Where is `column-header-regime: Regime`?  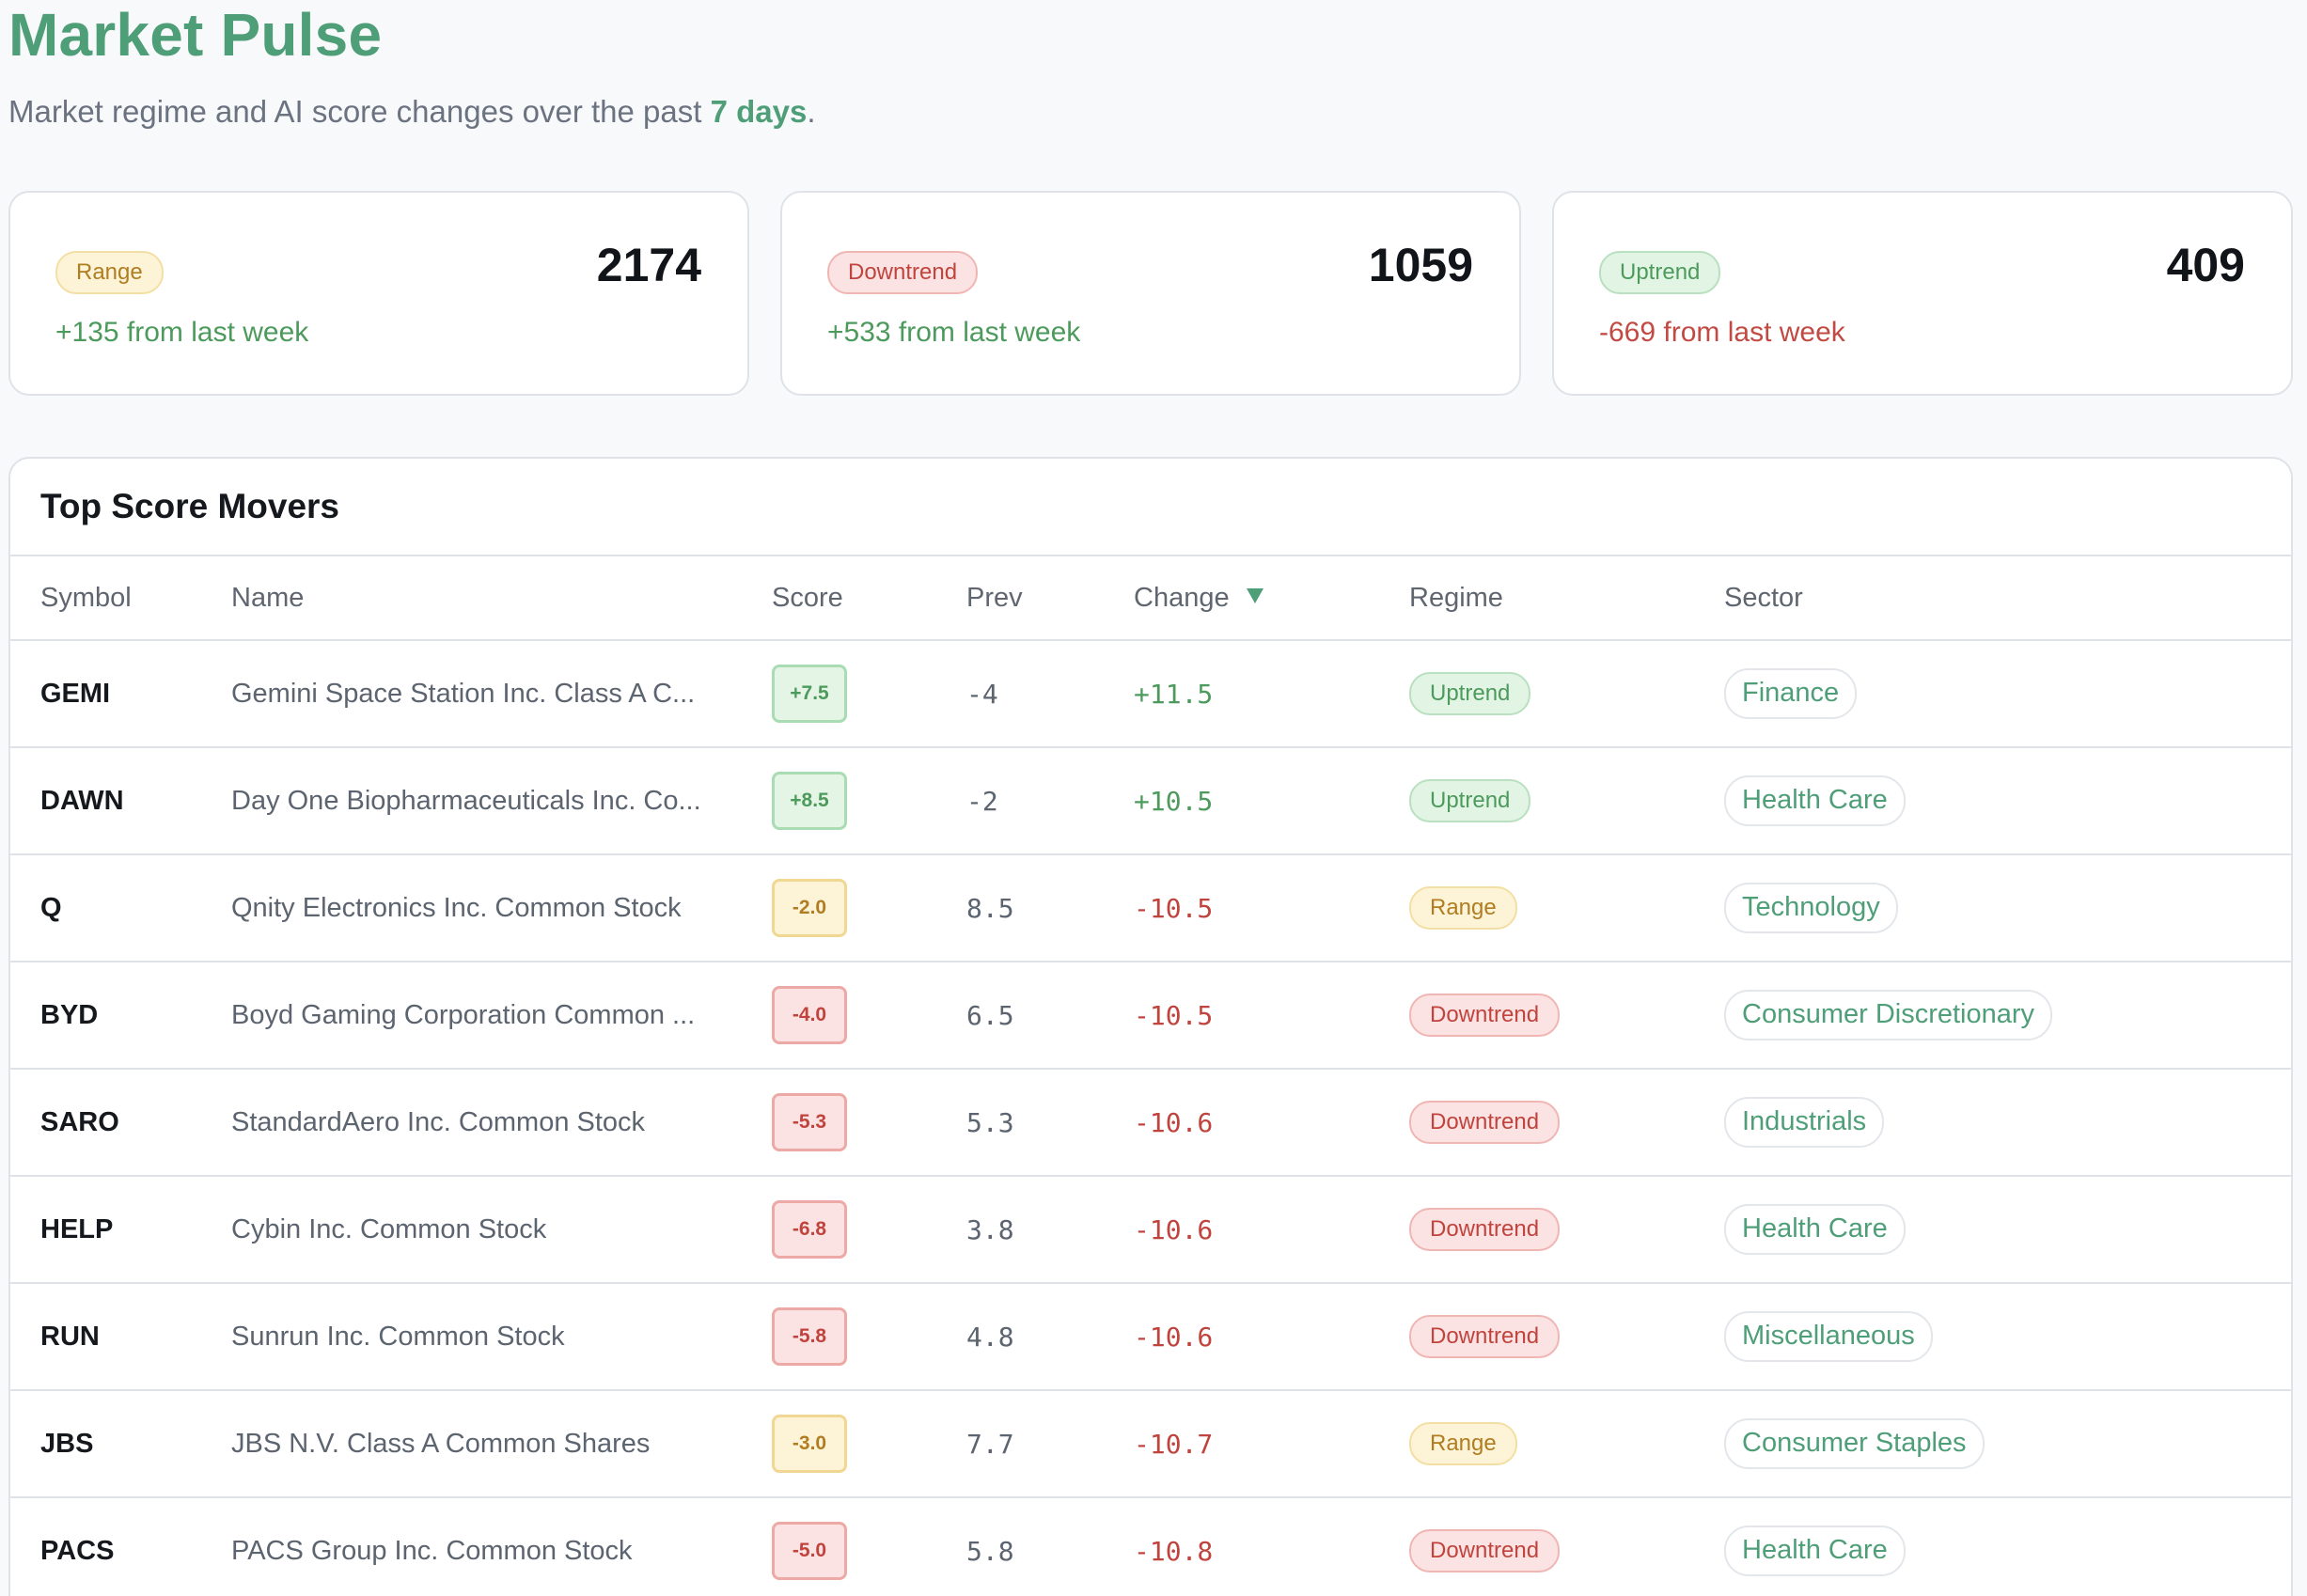
column-header-regime: Regime is located at coordinates (1456, 597).